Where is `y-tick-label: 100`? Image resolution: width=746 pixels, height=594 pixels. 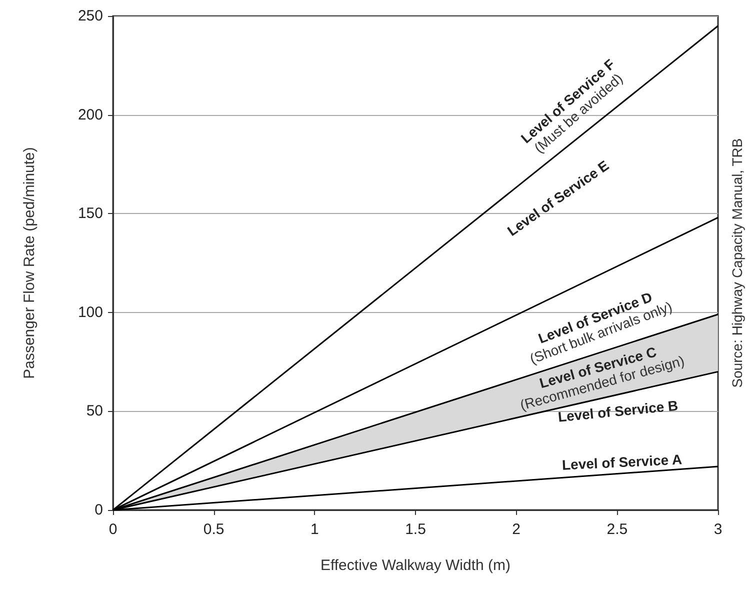 y-tick-label: 100 is located at coordinates (90, 312).